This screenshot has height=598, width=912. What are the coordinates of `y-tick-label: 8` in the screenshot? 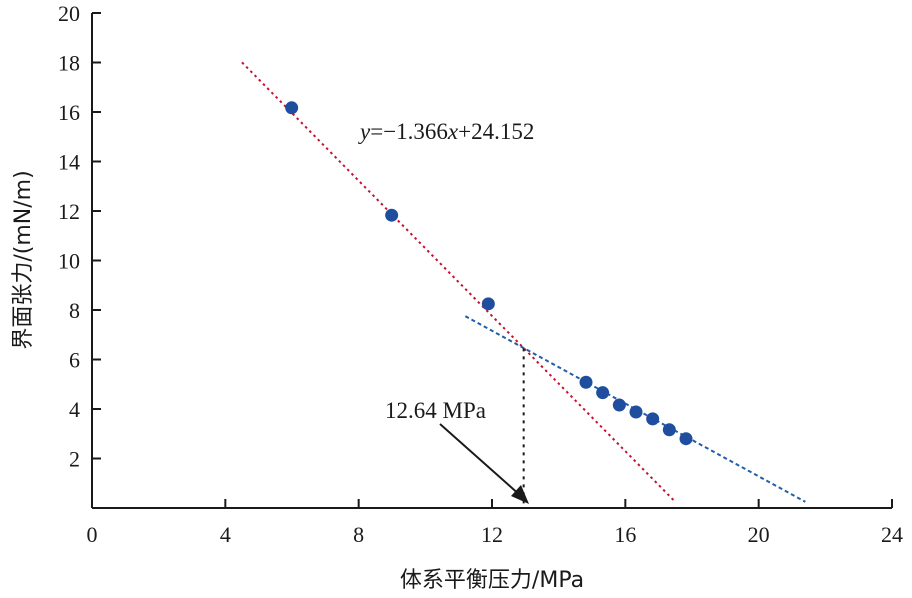 It's located at (74, 310).